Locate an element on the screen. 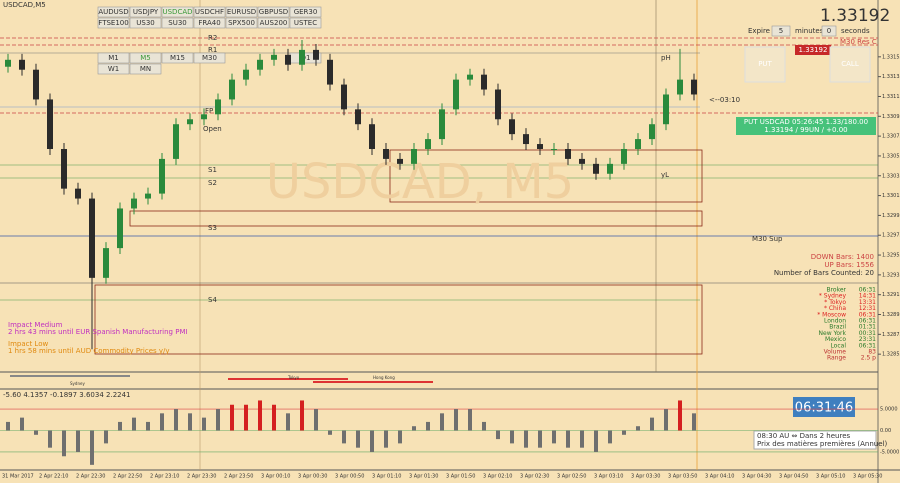 This screenshot has width=900, height=483. symbol-label: USTEC is located at coordinates (305, 23).